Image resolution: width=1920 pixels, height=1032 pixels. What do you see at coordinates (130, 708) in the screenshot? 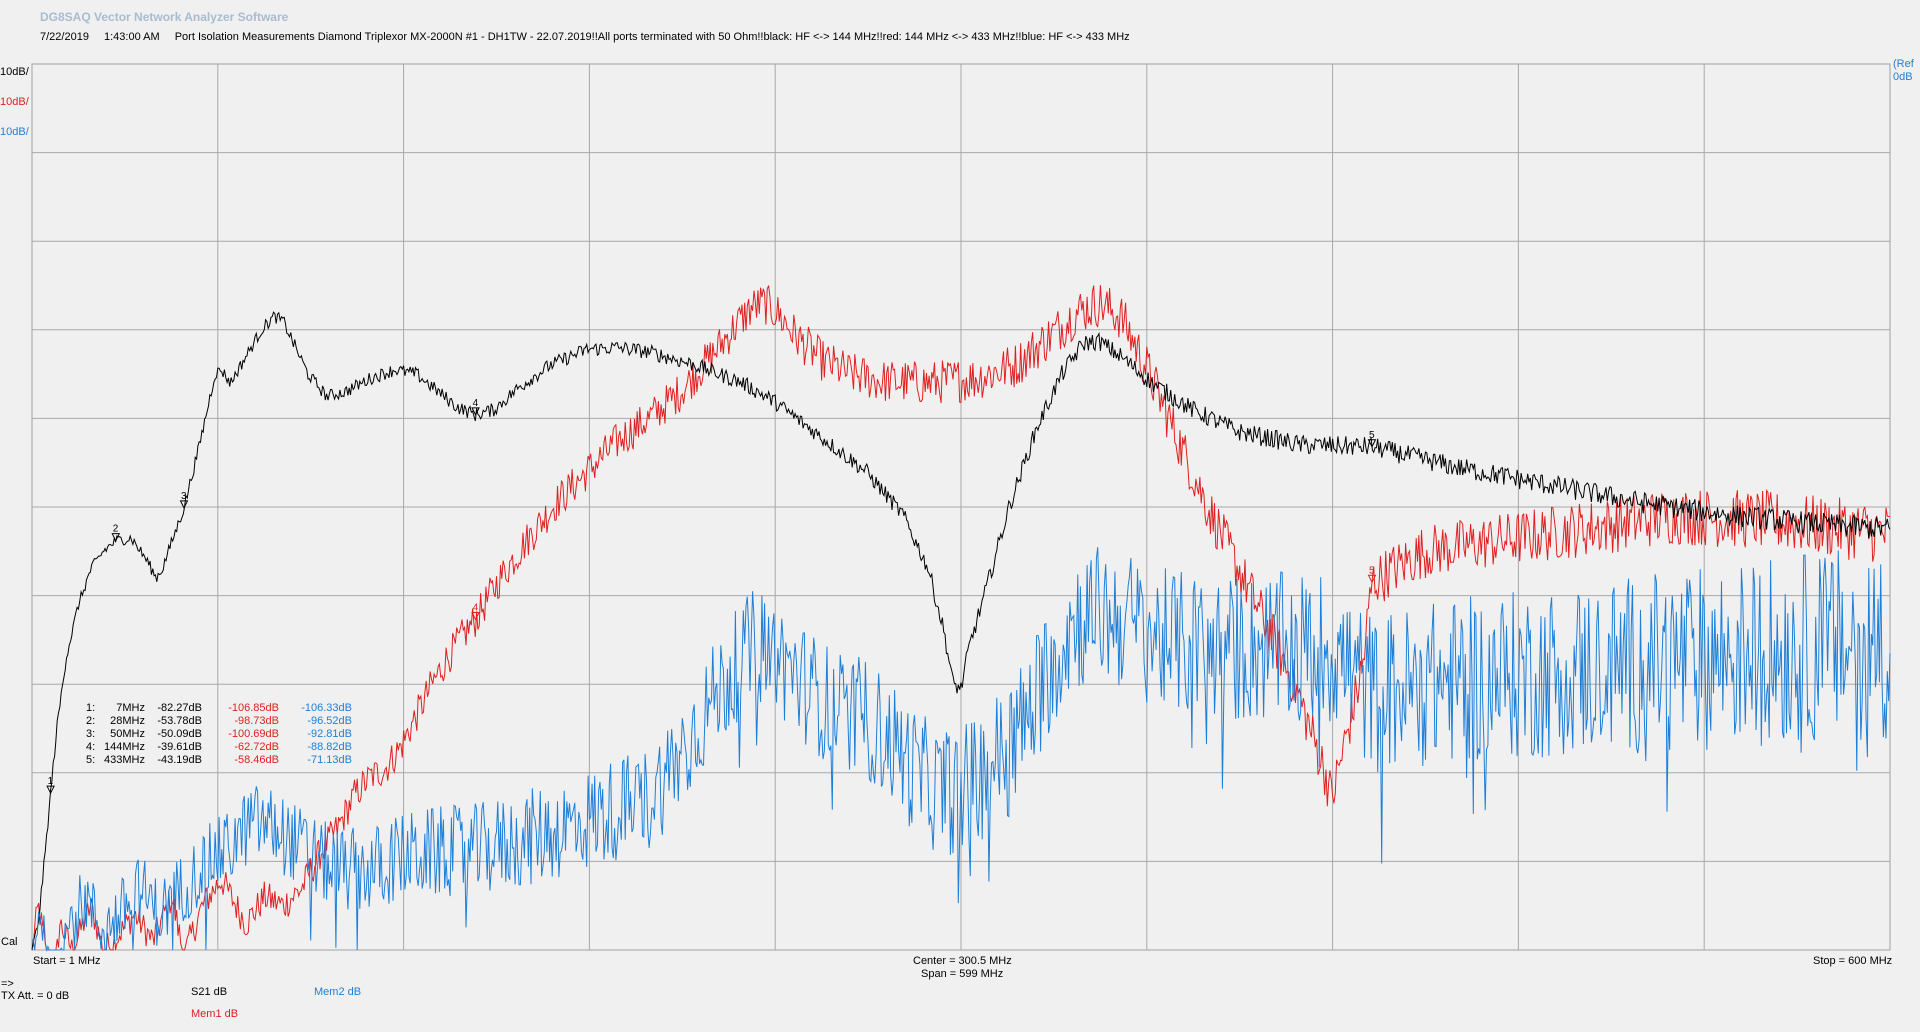
I see `marker-frequency: 7MHz` at bounding box center [130, 708].